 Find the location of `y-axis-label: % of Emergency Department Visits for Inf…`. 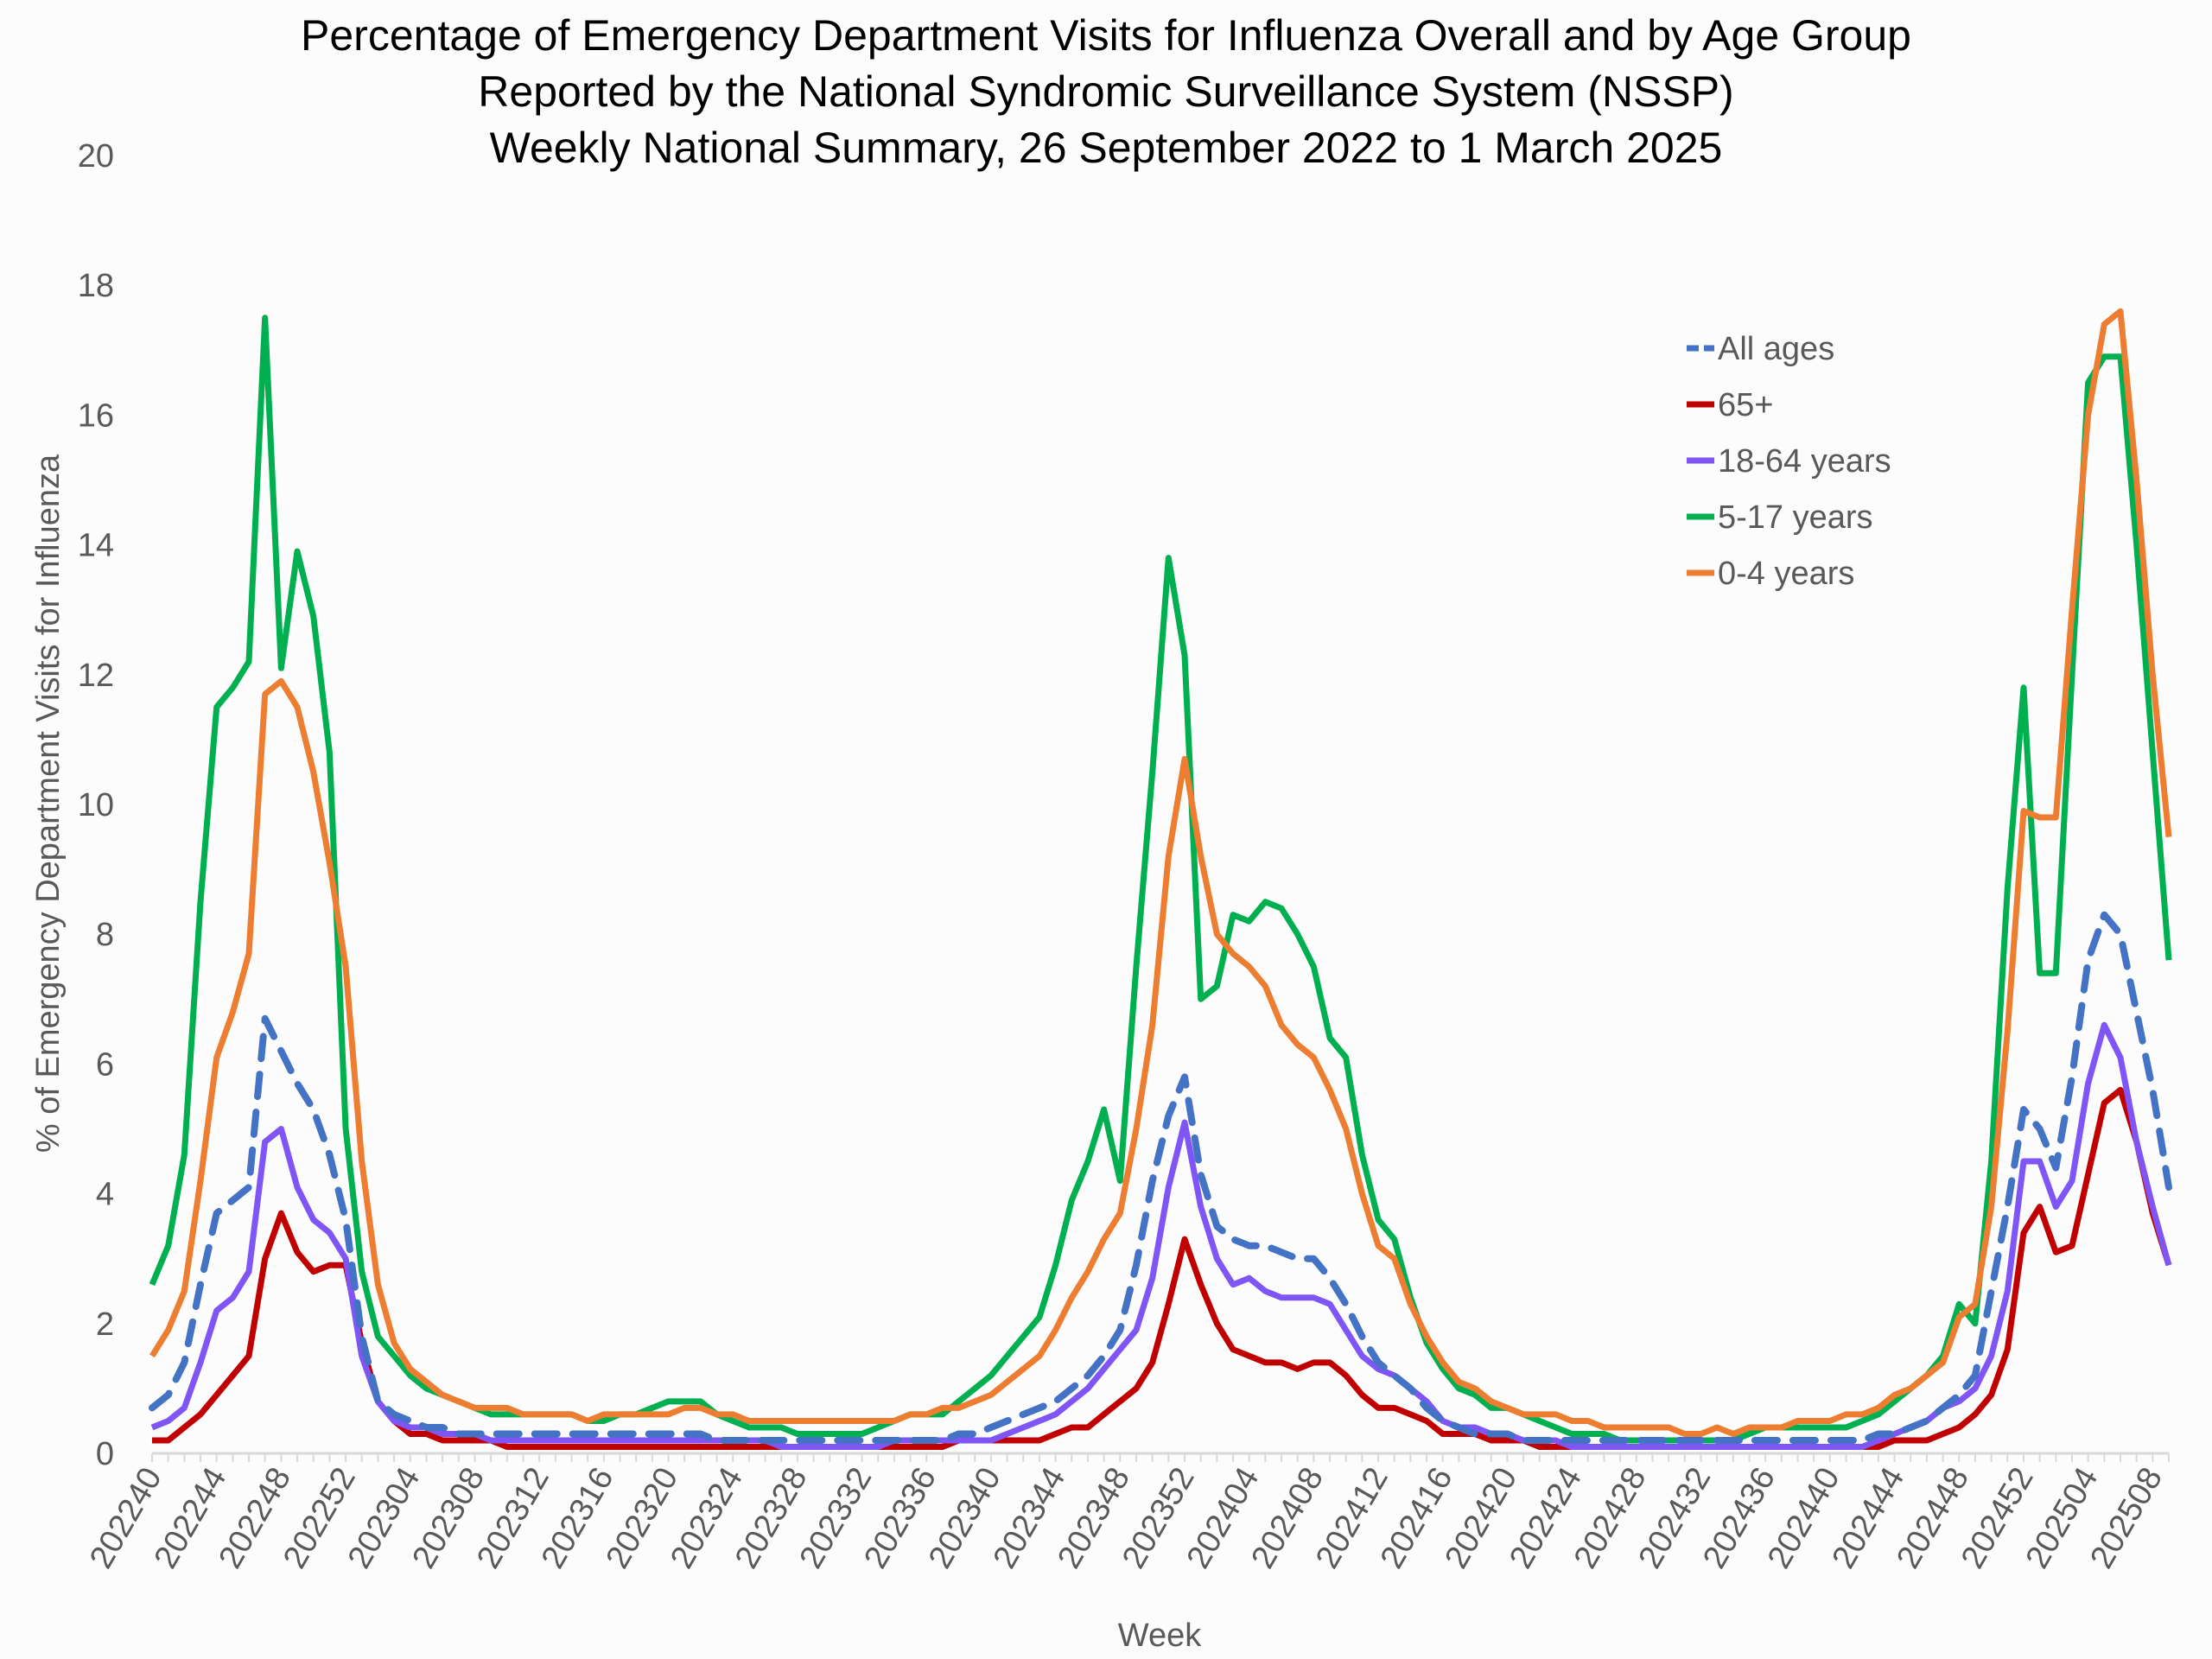

y-axis-label: % of Emergency Department Visits for Inf… is located at coordinates (48, 803).